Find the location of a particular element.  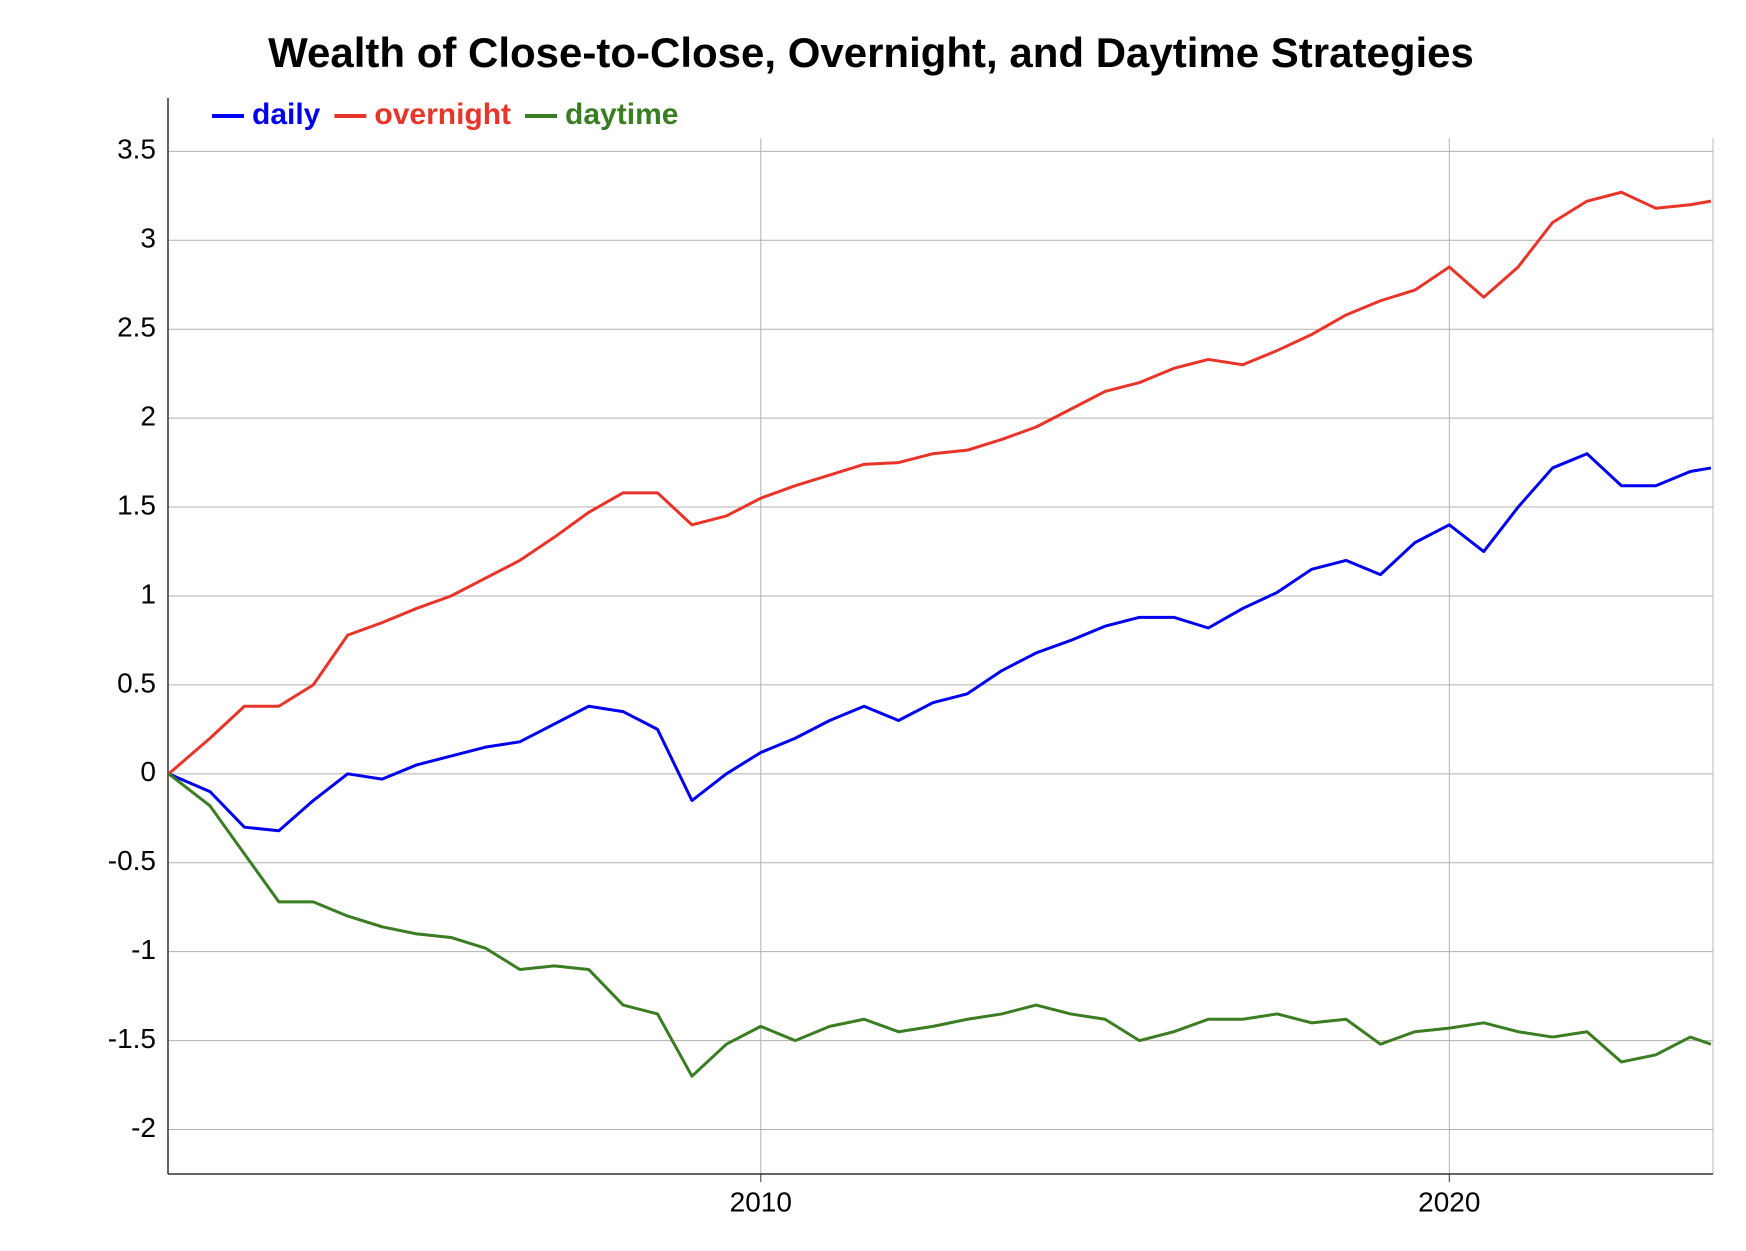

y-tick-label: -2 is located at coordinates (143, 1127).